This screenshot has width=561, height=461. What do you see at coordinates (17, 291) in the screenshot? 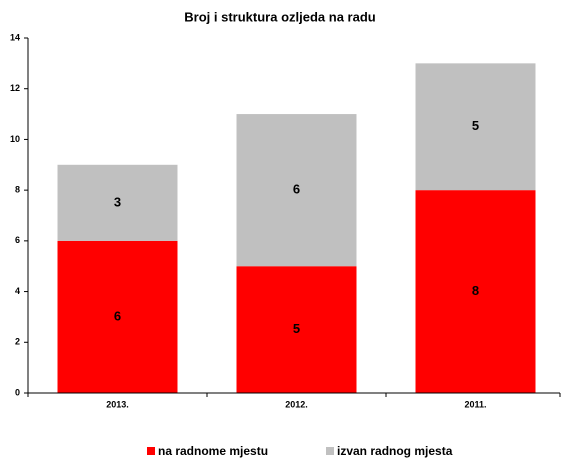
I see `y-tick-label: 4` at bounding box center [17, 291].